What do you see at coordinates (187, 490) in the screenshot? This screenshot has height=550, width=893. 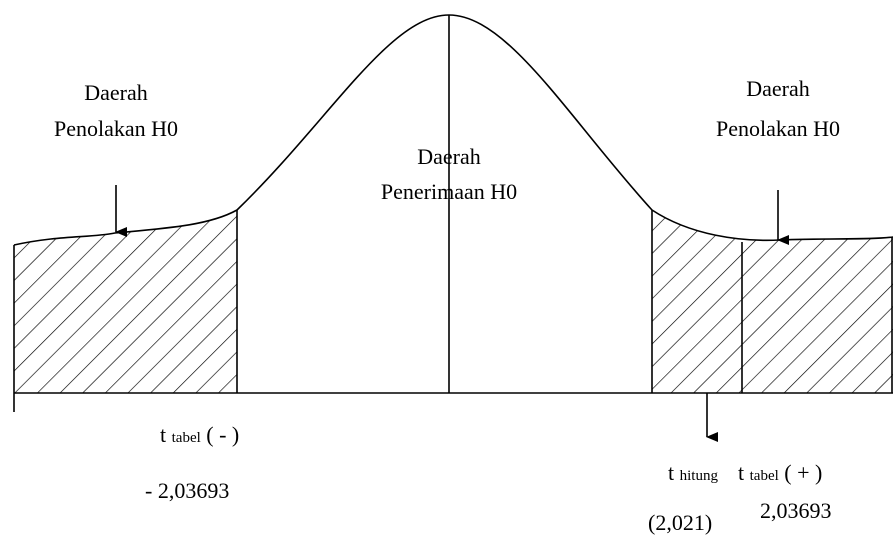 I see `t-tabel-neg-value: - 2,03693` at bounding box center [187, 490].